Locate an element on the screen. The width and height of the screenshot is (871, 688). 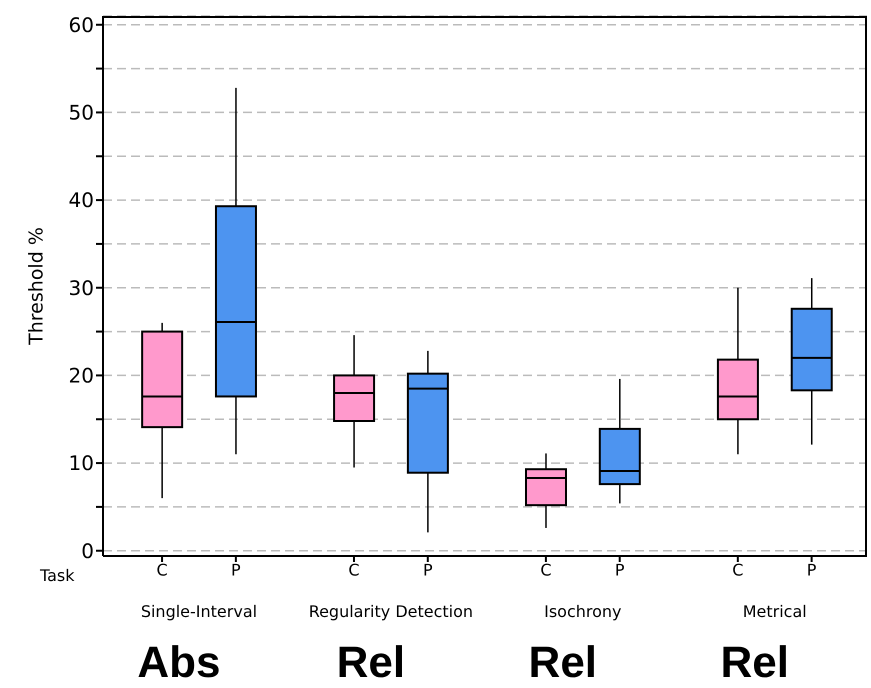
text: Abs is located at coordinates (179, 663).